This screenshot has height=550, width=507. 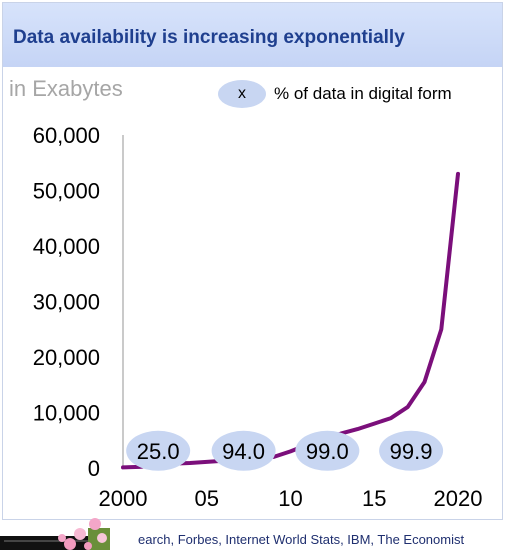 I want to click on percentage-label: 94.0, so click(x=243, y=451).